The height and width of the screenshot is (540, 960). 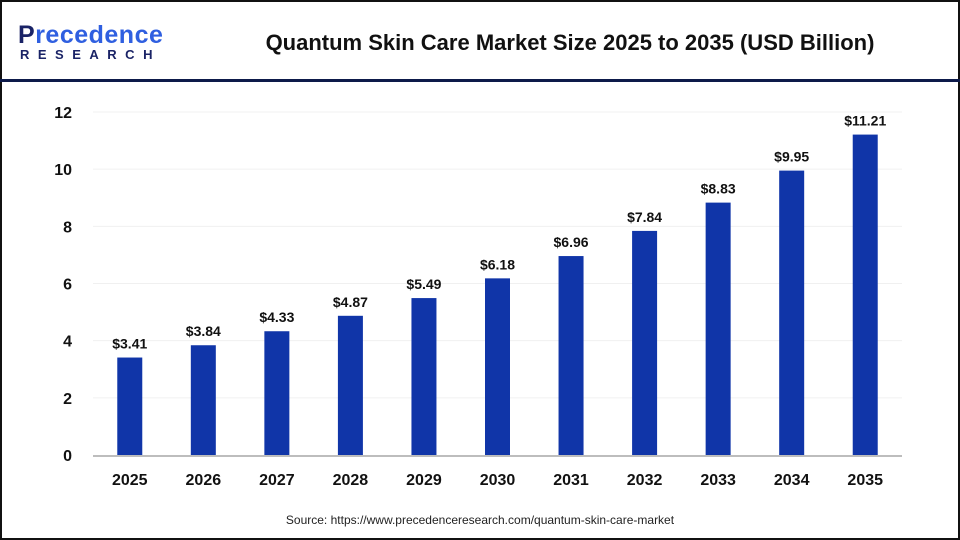 I want to click on logo: Precedence RESEARCH, so click(x=90, y=42).